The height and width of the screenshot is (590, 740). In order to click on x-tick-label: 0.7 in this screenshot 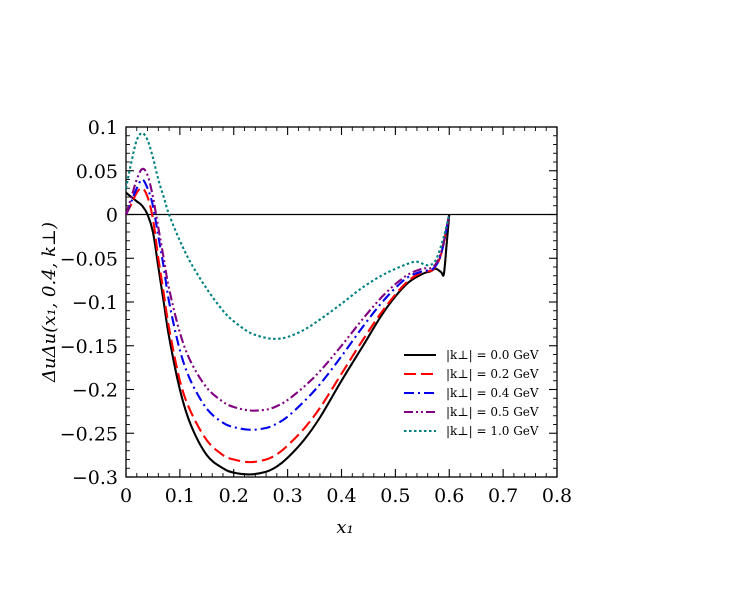, I will do `click(503, 496)`.